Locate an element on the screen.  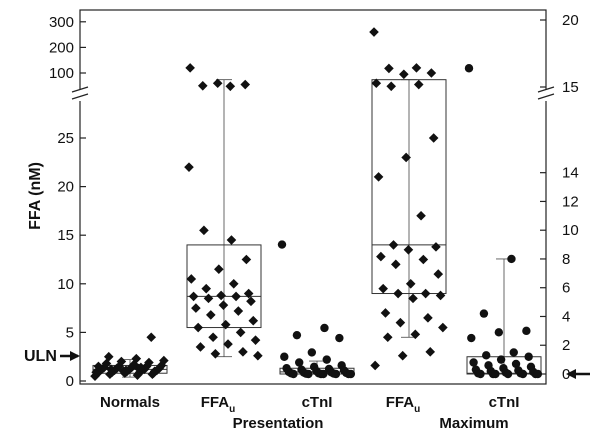
group-pres_ffau is located at coordinates (223, 212).